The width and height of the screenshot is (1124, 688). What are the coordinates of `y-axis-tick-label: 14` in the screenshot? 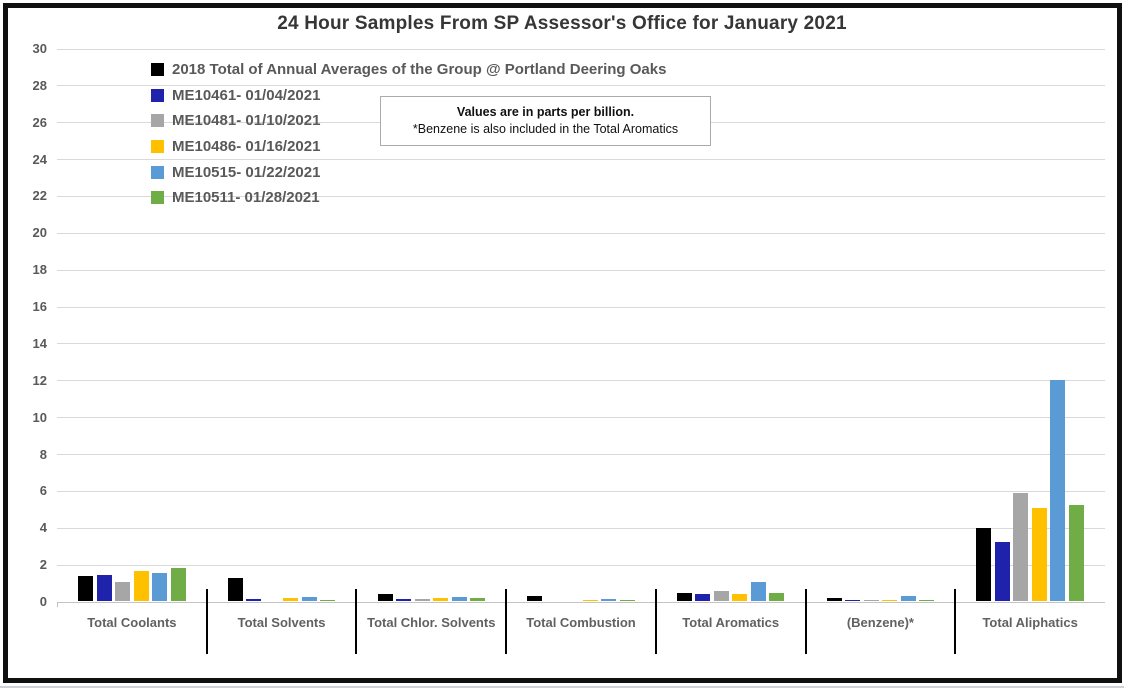 It's located at (39, 343).